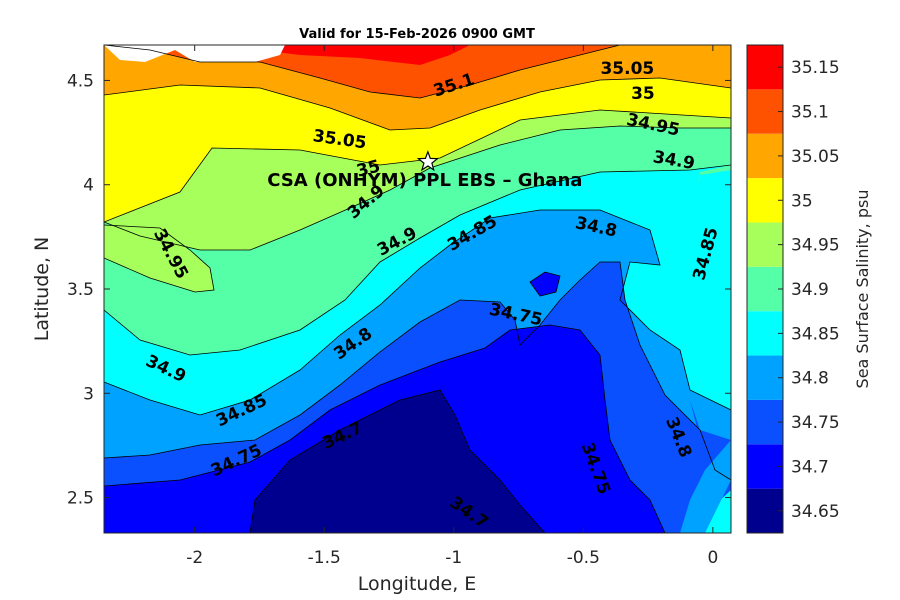 The image size is (900, 600). Describe the element at coordinates (815, 334) in the screenshot. I see `colorbar-tick-label: 34.85` at that location.